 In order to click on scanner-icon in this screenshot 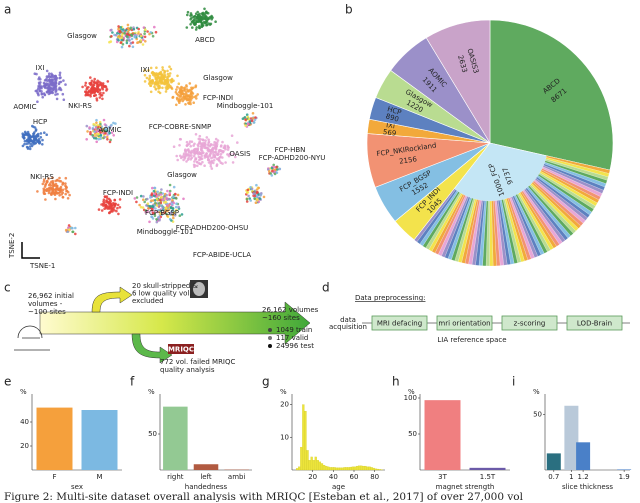, I will do `click(32, 338)`.